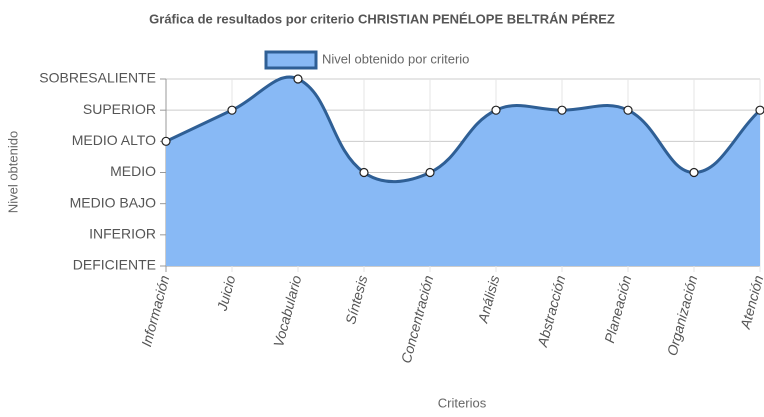 The height and width of the screenshot is (417, 764). I want to click on y-tick-label: MEDIO ALTO, so click(114, 140).